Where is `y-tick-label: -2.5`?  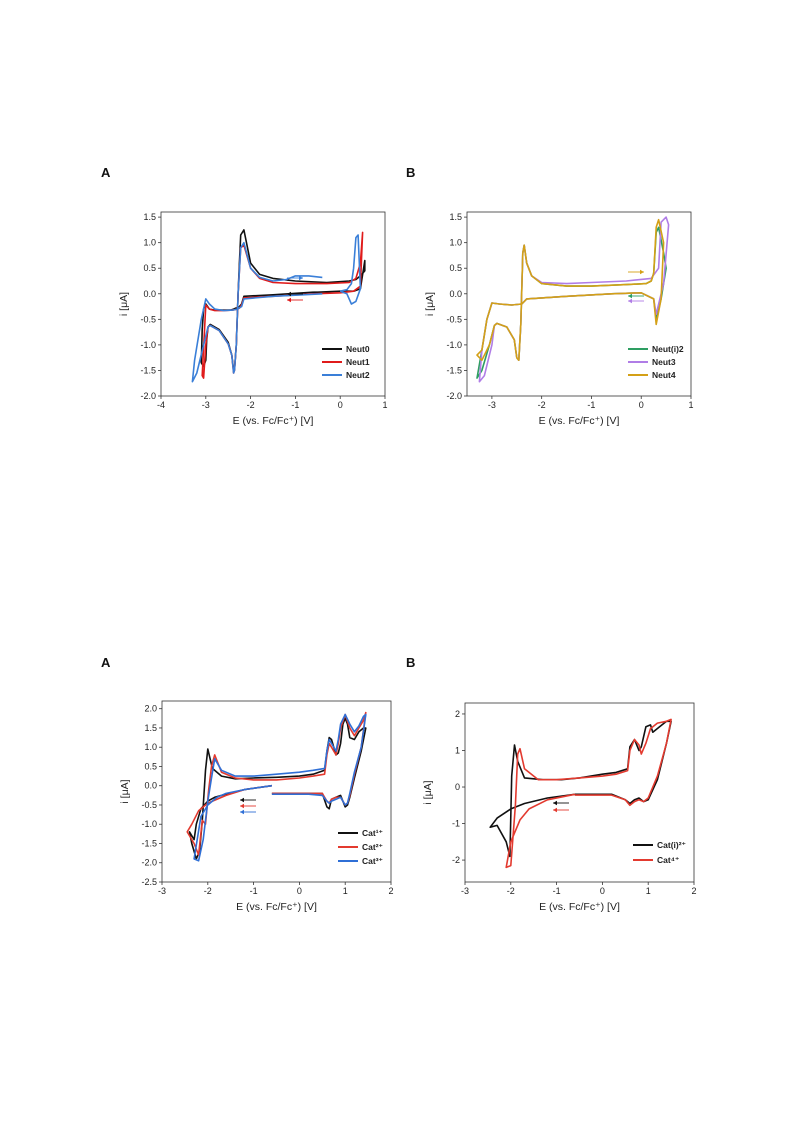 y-tick-label: -2.5 is located at coordinates (149, 882).